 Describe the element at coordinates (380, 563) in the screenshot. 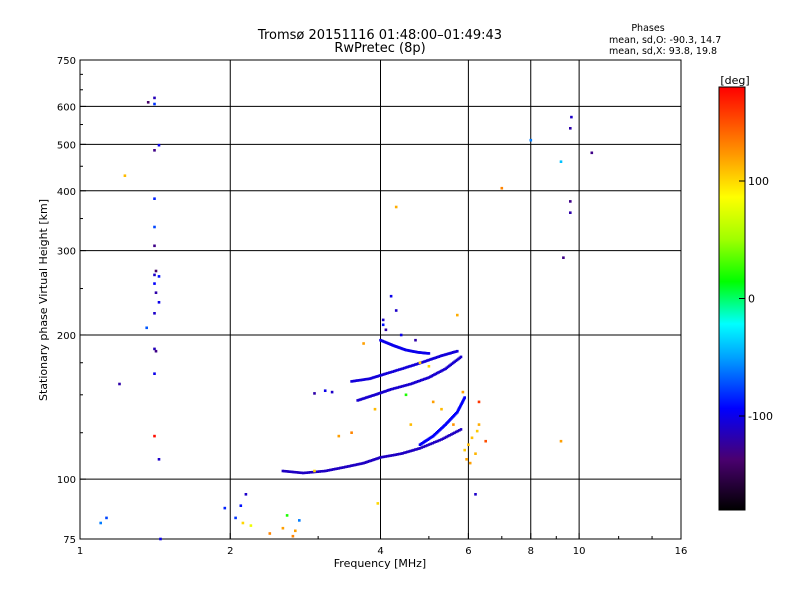

I see `x-axis-label: Frequency [MHz]` at that location.